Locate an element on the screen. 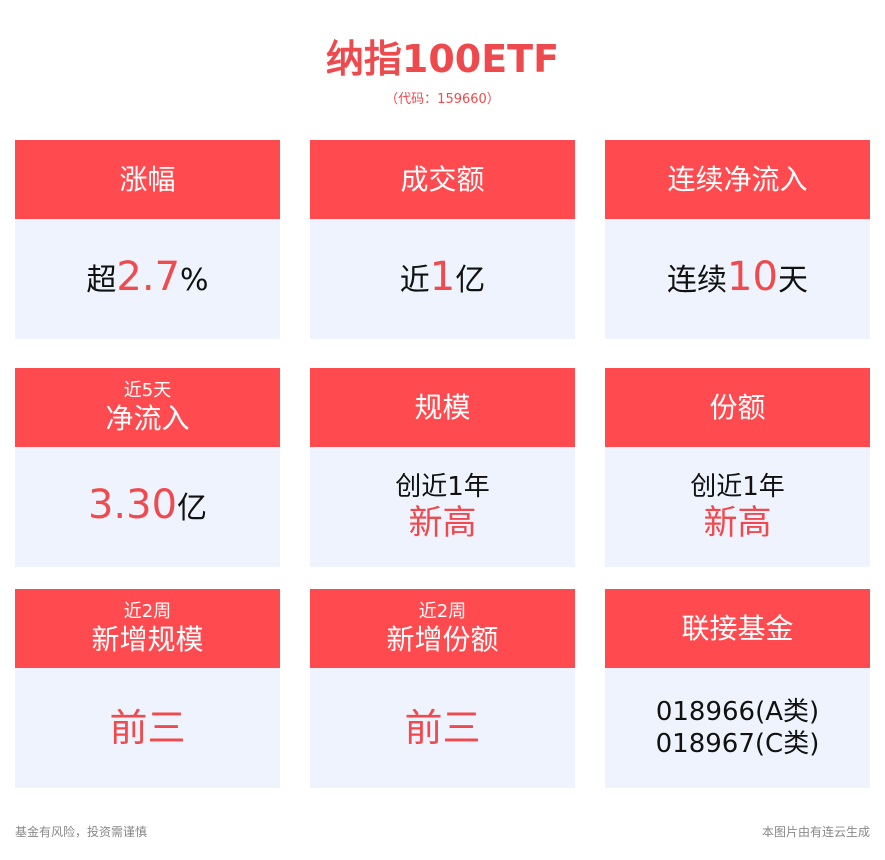 The image size is (885, 860). card-label: 新增规模 is located at coordinates (147, 639).